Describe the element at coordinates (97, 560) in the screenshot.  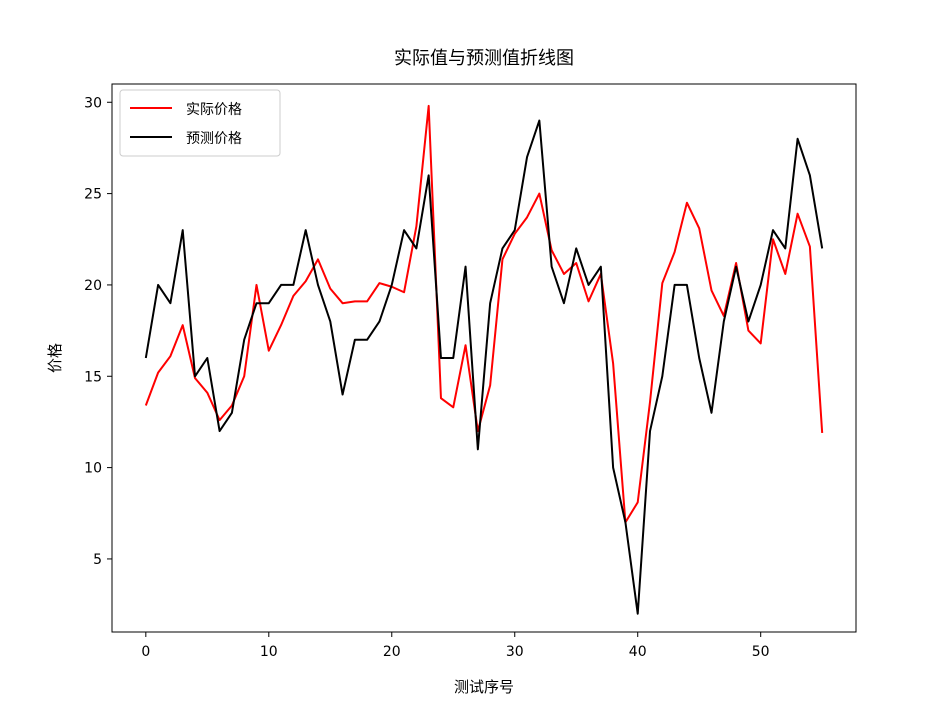
I see `y-tick-label: 5` at that location.